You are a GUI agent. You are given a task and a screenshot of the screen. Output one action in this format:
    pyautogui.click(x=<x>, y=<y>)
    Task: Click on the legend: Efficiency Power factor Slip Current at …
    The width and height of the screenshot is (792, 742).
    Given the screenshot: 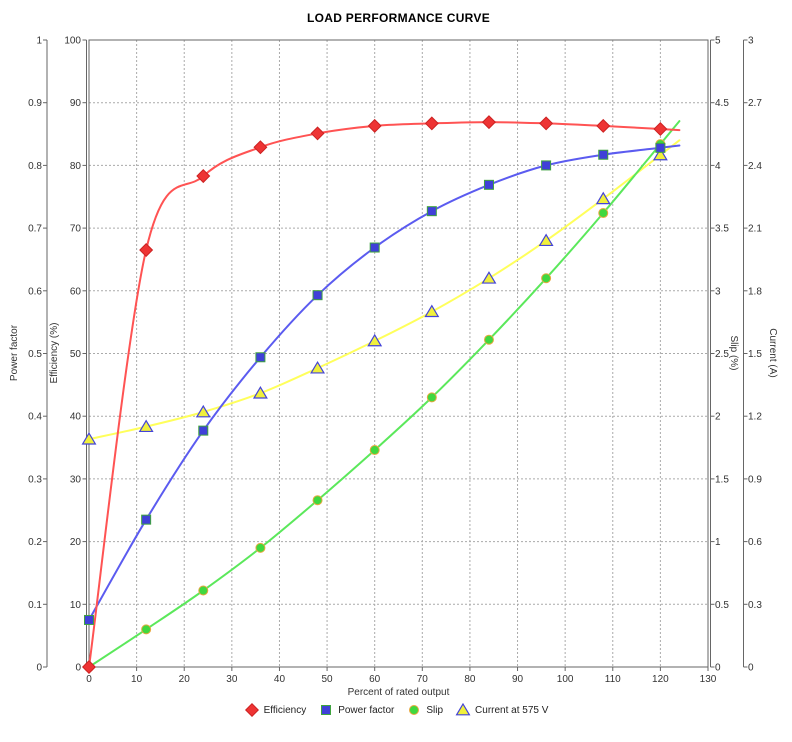 What is the action you would take?
    pyautogui.click(x=396, y=710)
    